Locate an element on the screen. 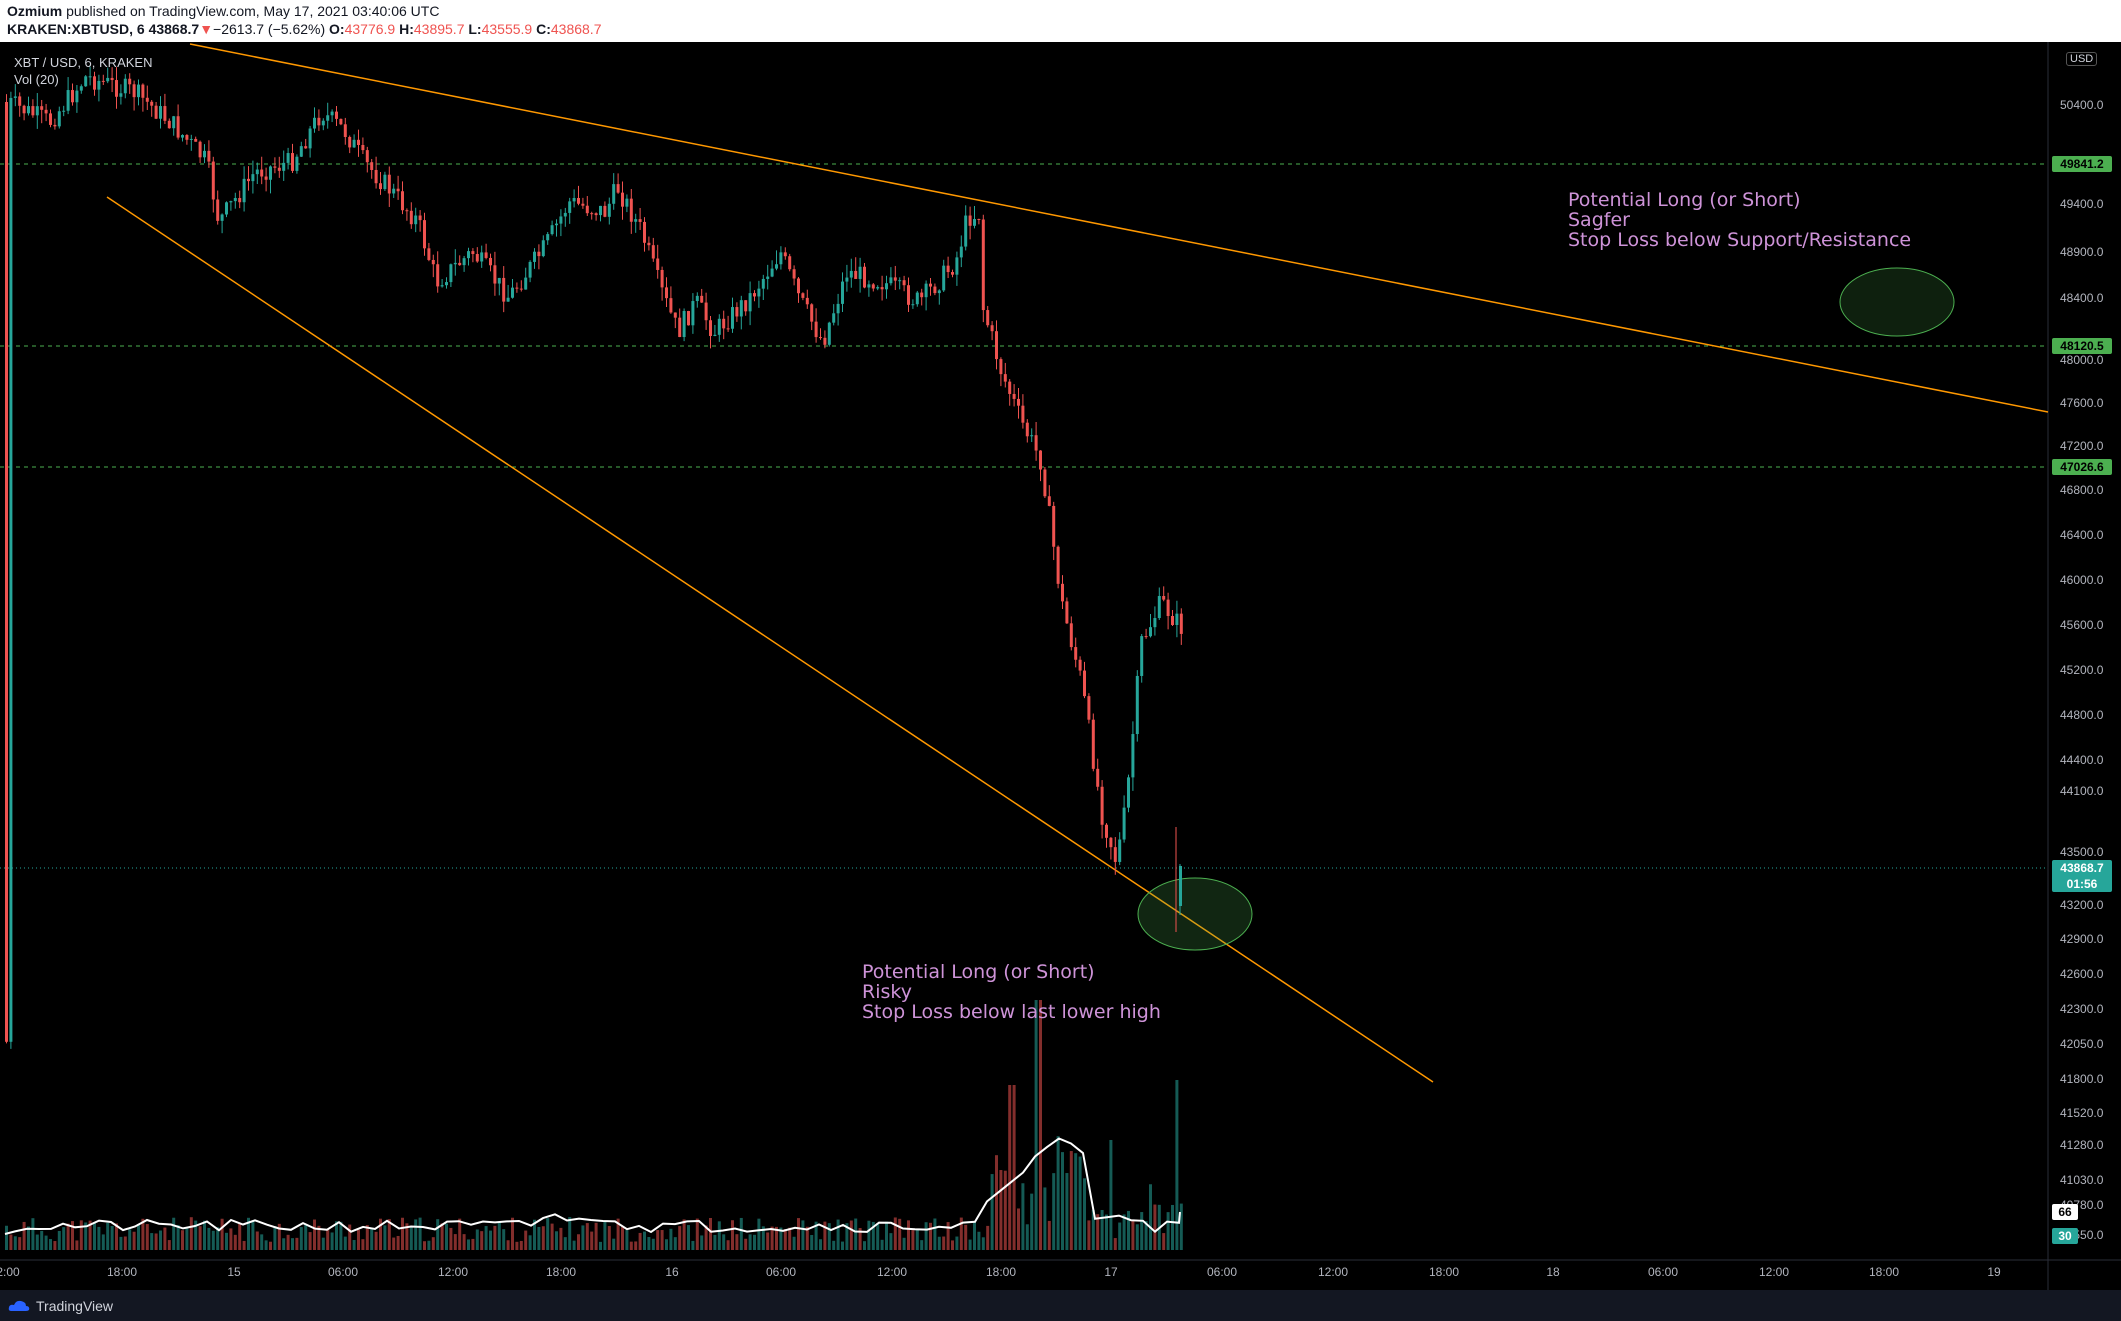  time-axis-label: 18:00 is located at coordinates (1001, 1272).